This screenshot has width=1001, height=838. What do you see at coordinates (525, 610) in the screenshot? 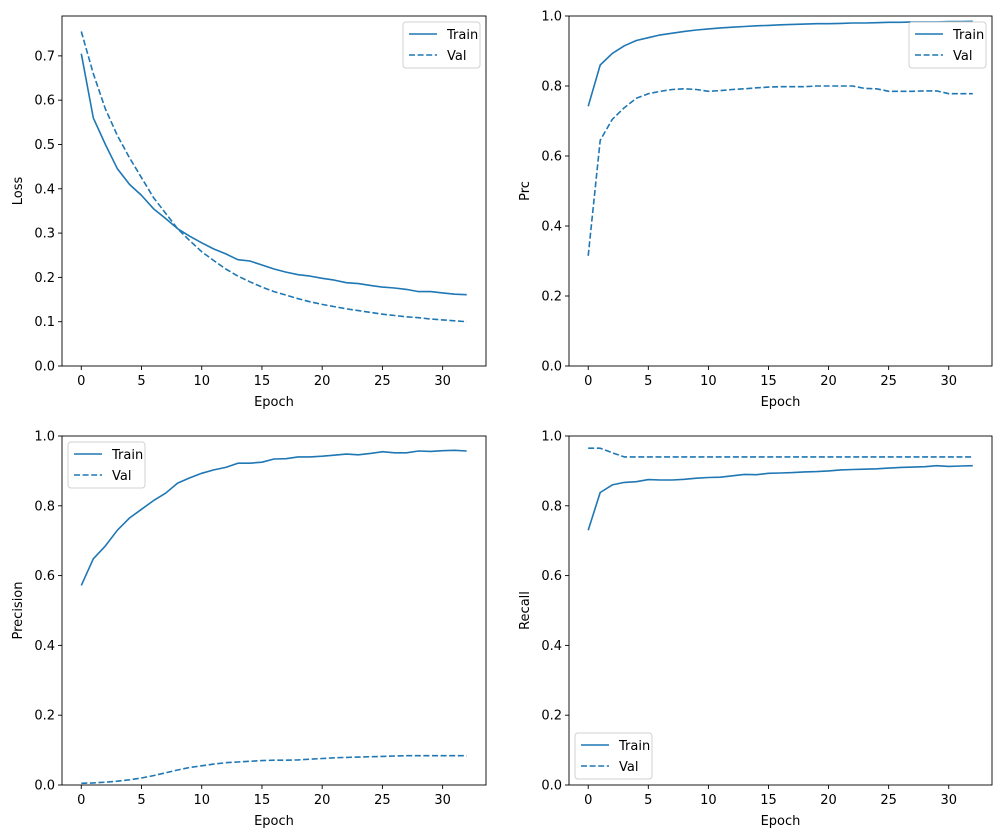
I see `y-axis-label: Recall` at bounding box center [525, 610].